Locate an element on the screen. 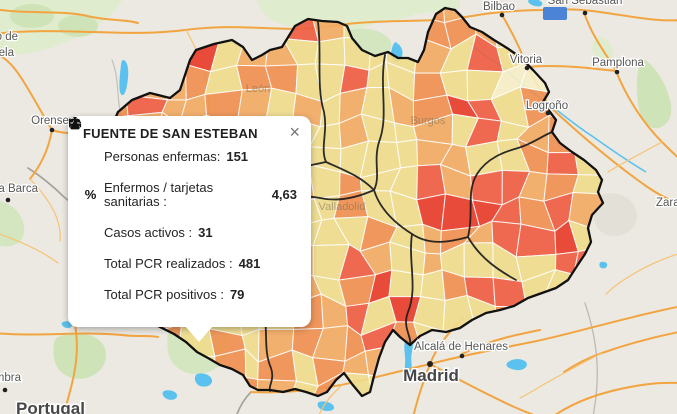  popup-title: FUENTE DE SAN ESTEBAN is located at coordinates (170, 133).